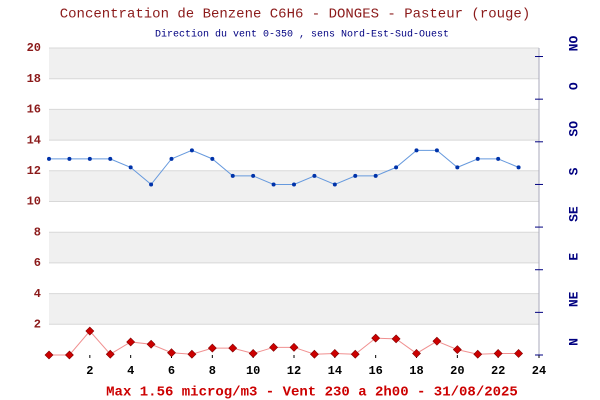 The image size is (600, 400). What do you see at coordinates (573, 129) in the screenshot?
I see `y2-tick-label: SO` at bounding box center [573, 129].